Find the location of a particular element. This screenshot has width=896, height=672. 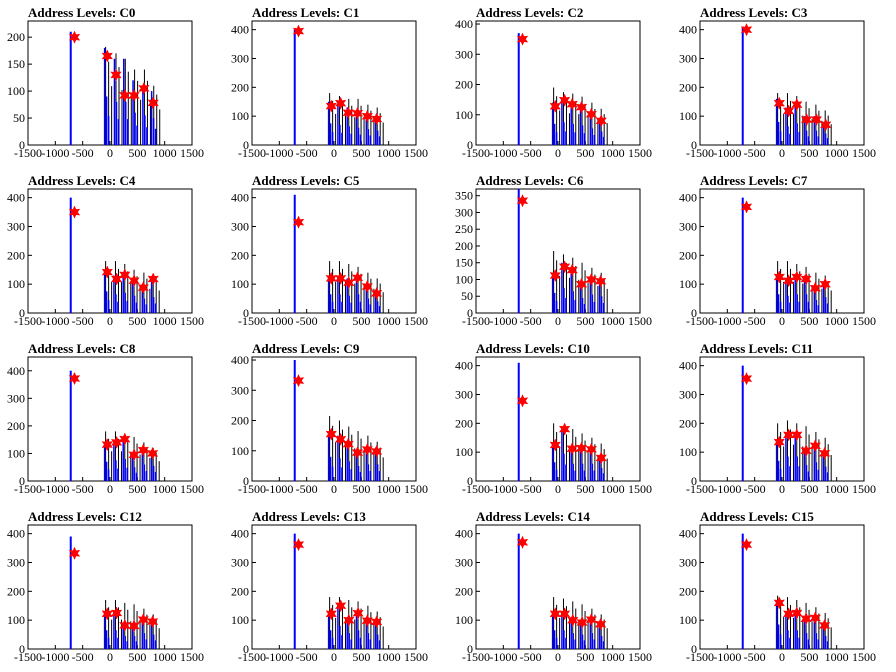

chart-title: Address Levels: C6 is located at coordinates (530, 180).